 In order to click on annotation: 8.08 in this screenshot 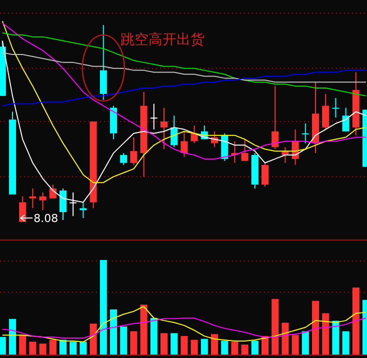, I will do `click(46, 218)`.